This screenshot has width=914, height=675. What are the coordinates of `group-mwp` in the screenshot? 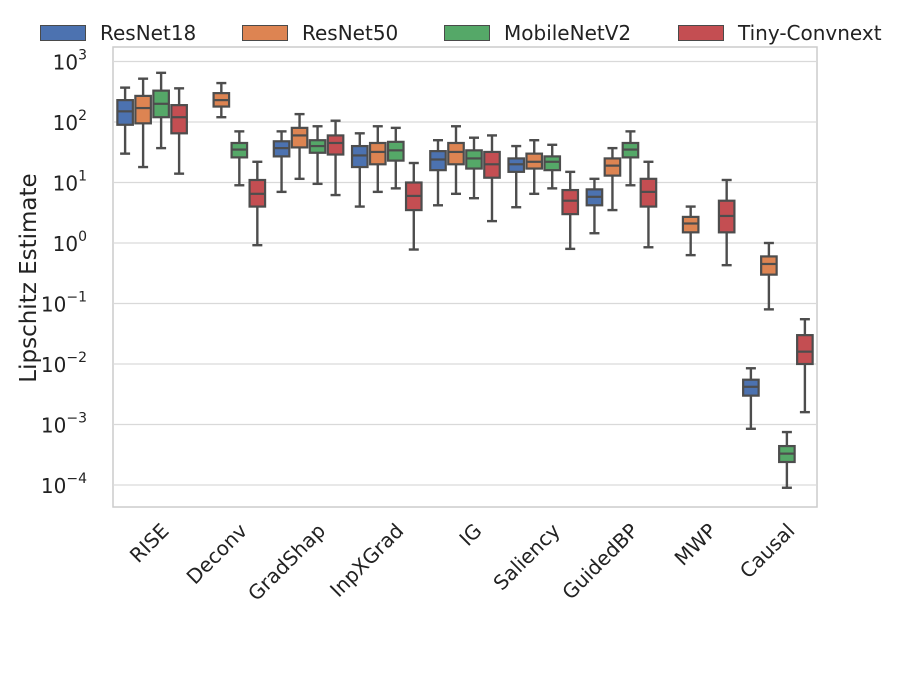 It's located at (708, 222).